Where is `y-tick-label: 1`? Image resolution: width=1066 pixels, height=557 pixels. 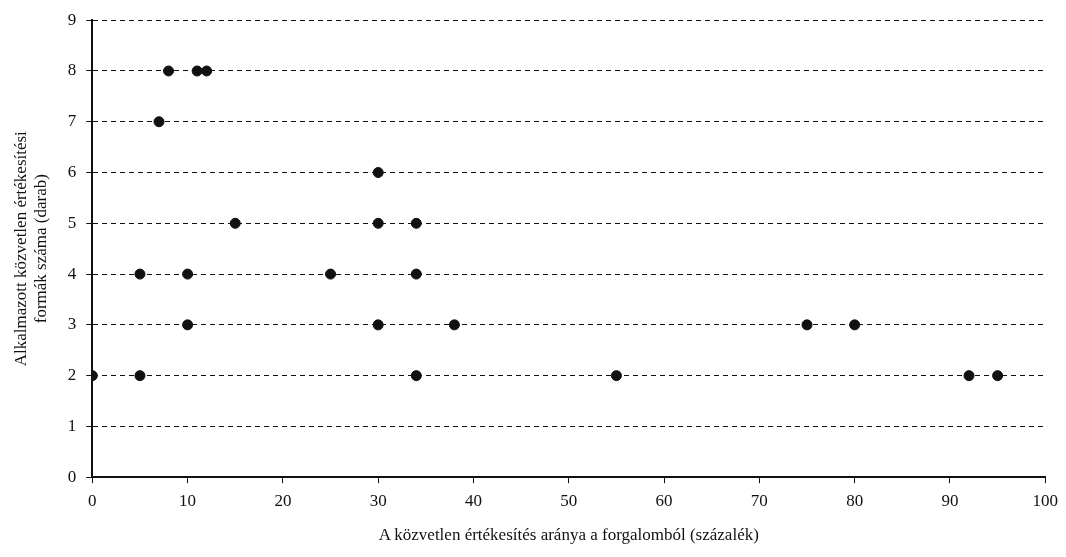
y-tick-label: 1 is located at coordinates (72, 425).